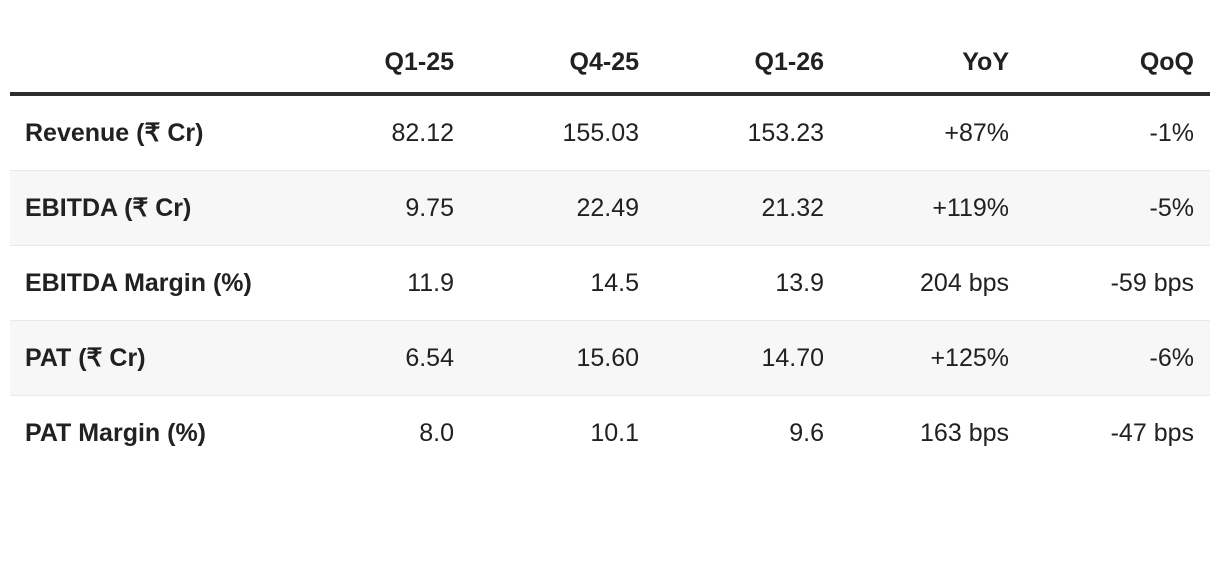 This screenshot has width=1220, height=585. What do you see at coordinates (600, 133) in the screenshot?
I see `cell-revenue-q4-25: 155.03` at bounding box center [600, 133].